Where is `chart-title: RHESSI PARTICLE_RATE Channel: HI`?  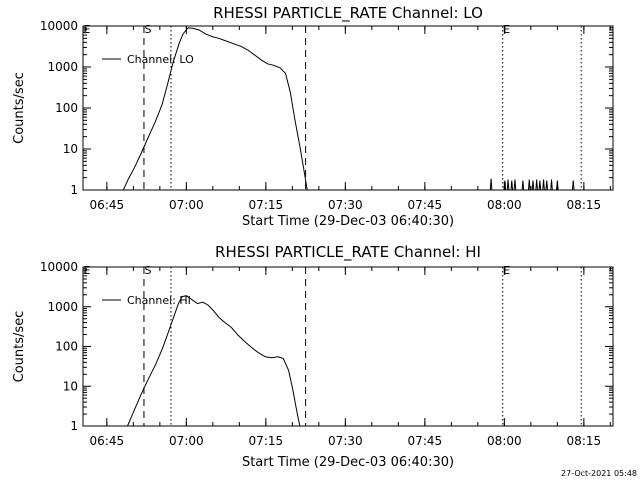
chart-title: RHESSI PARTICLE_RATE Channel: HI is located at coordinates (348, 252).